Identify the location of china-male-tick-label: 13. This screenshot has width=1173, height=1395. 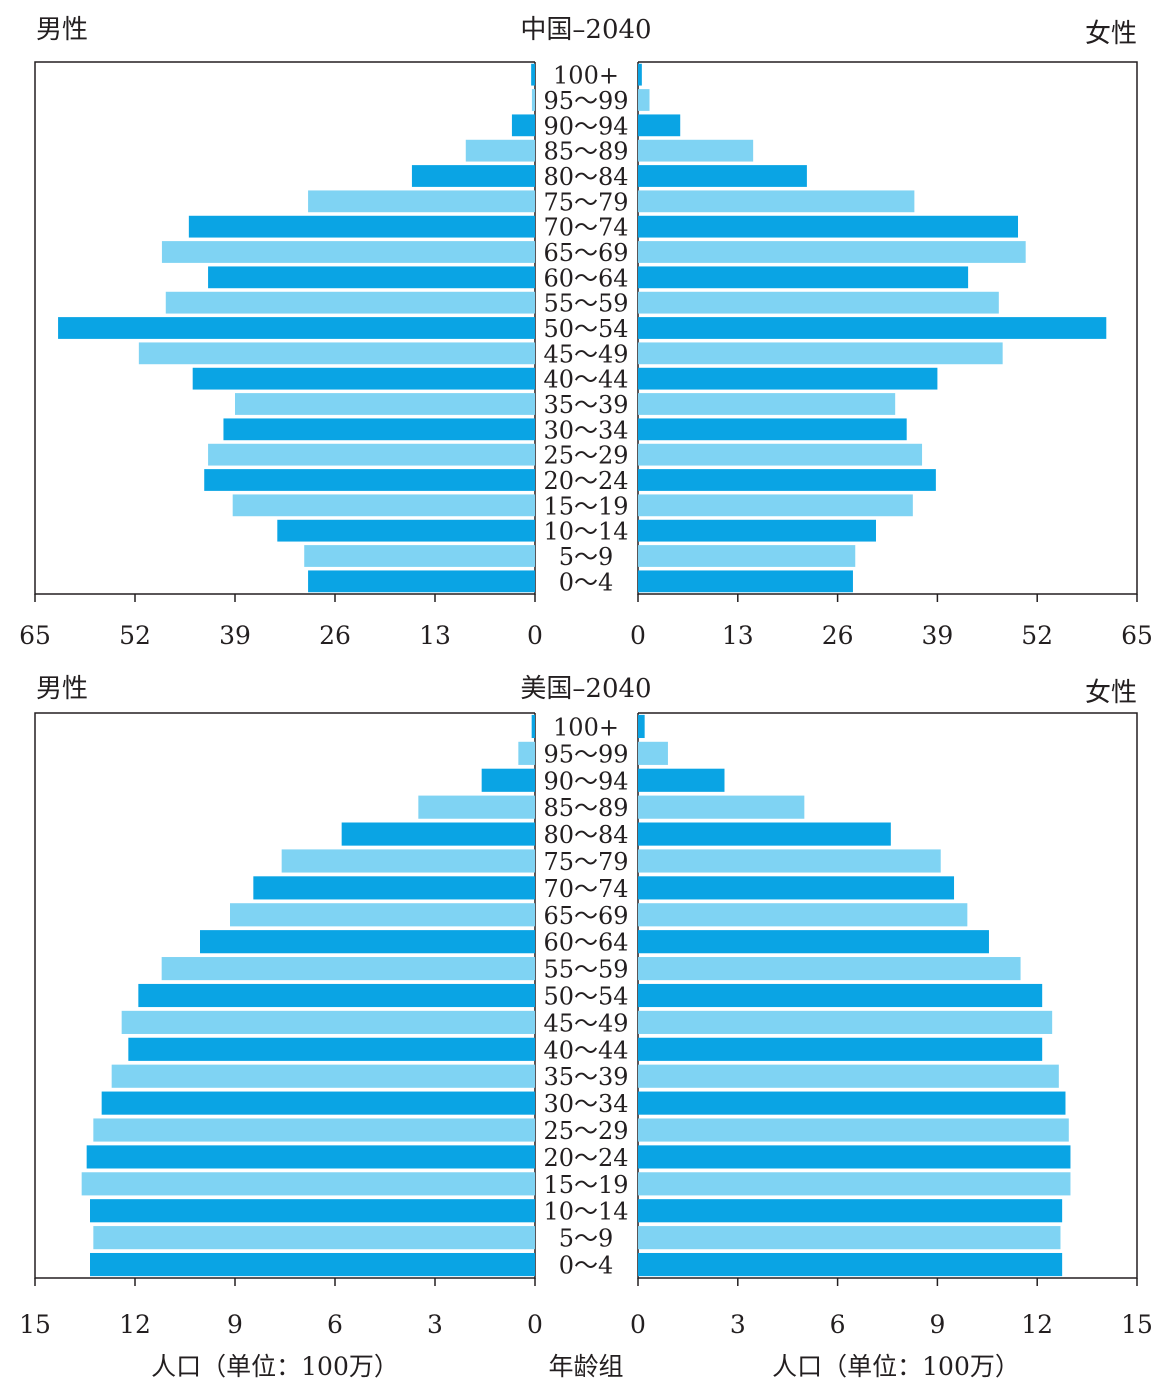
(435, 635).